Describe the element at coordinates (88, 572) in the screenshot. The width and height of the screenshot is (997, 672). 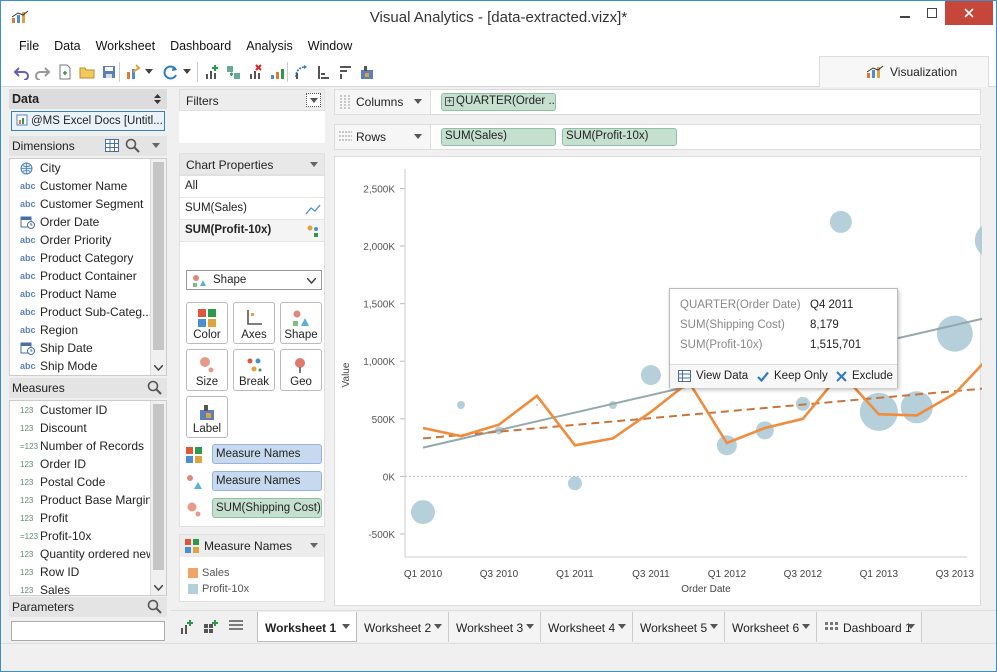
I see `field-item: 123 Row ID` at that location.